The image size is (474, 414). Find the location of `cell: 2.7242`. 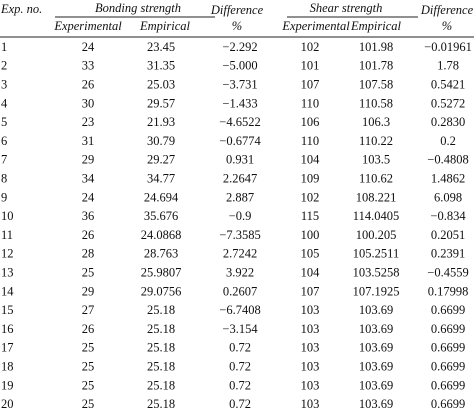

cell: 2.7242 is located at coordinates (240, 254).